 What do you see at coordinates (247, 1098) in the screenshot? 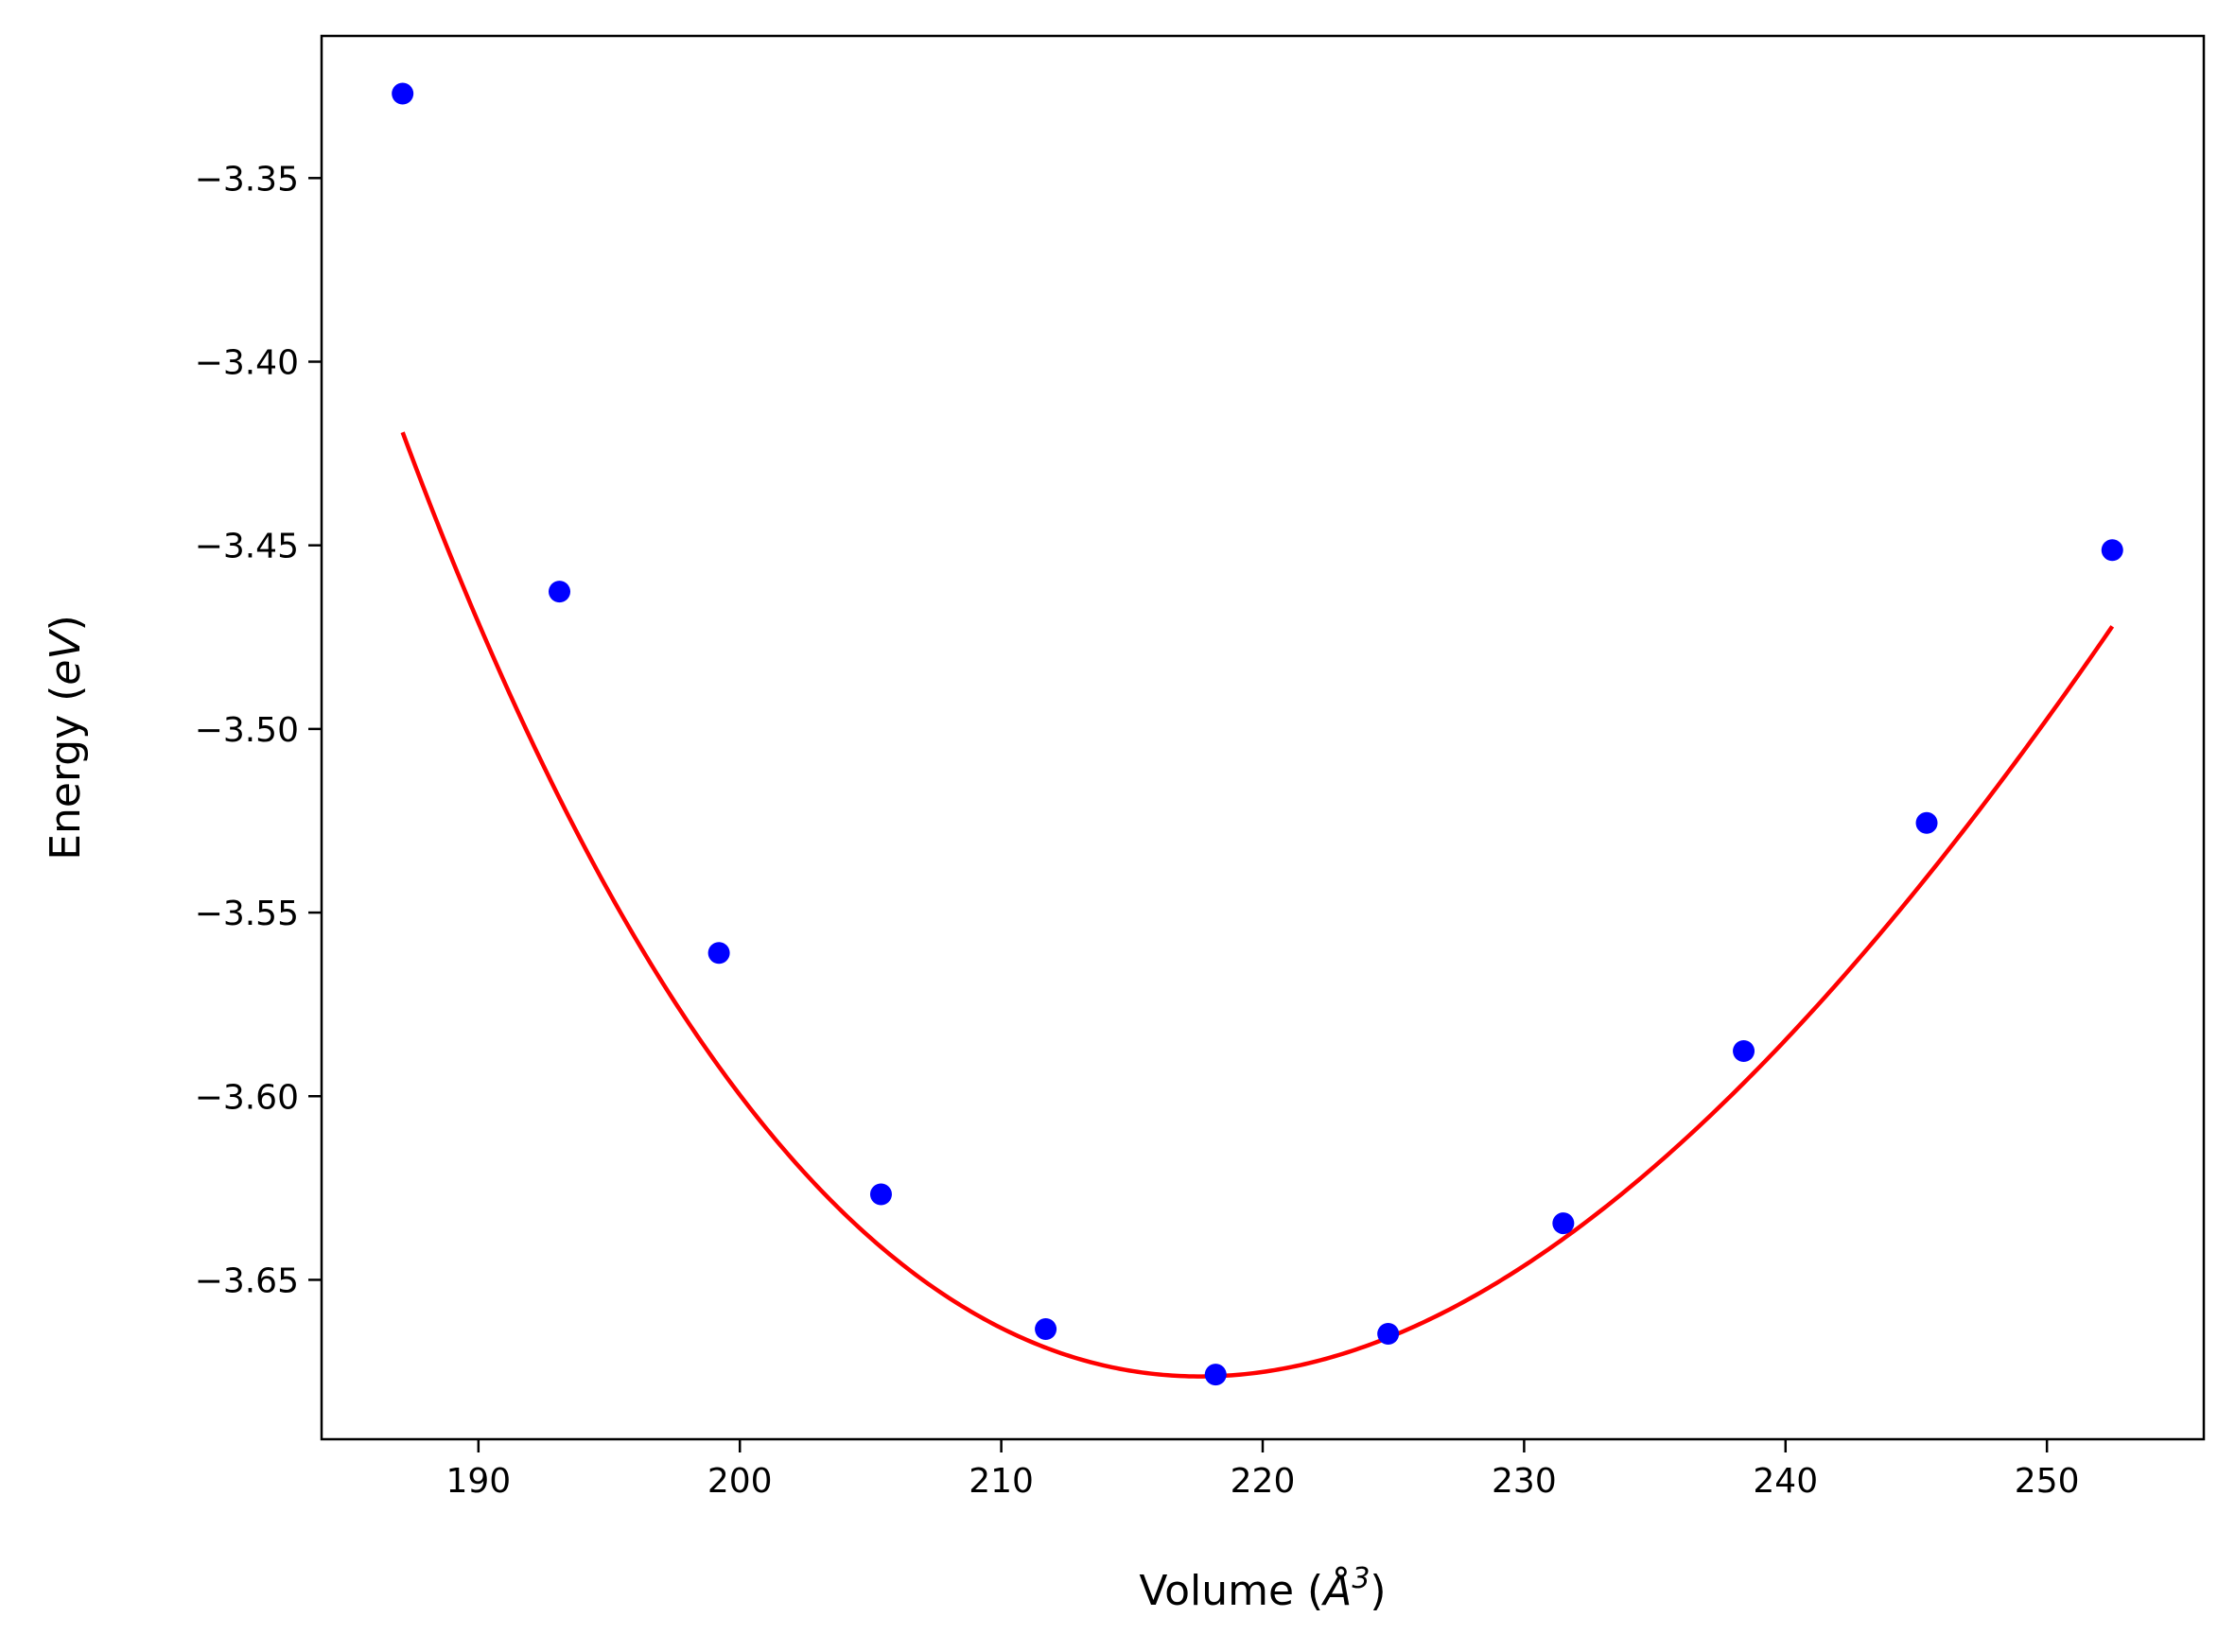
I see `y-tick-label: −3.60` at bounding box center [247, 1098].